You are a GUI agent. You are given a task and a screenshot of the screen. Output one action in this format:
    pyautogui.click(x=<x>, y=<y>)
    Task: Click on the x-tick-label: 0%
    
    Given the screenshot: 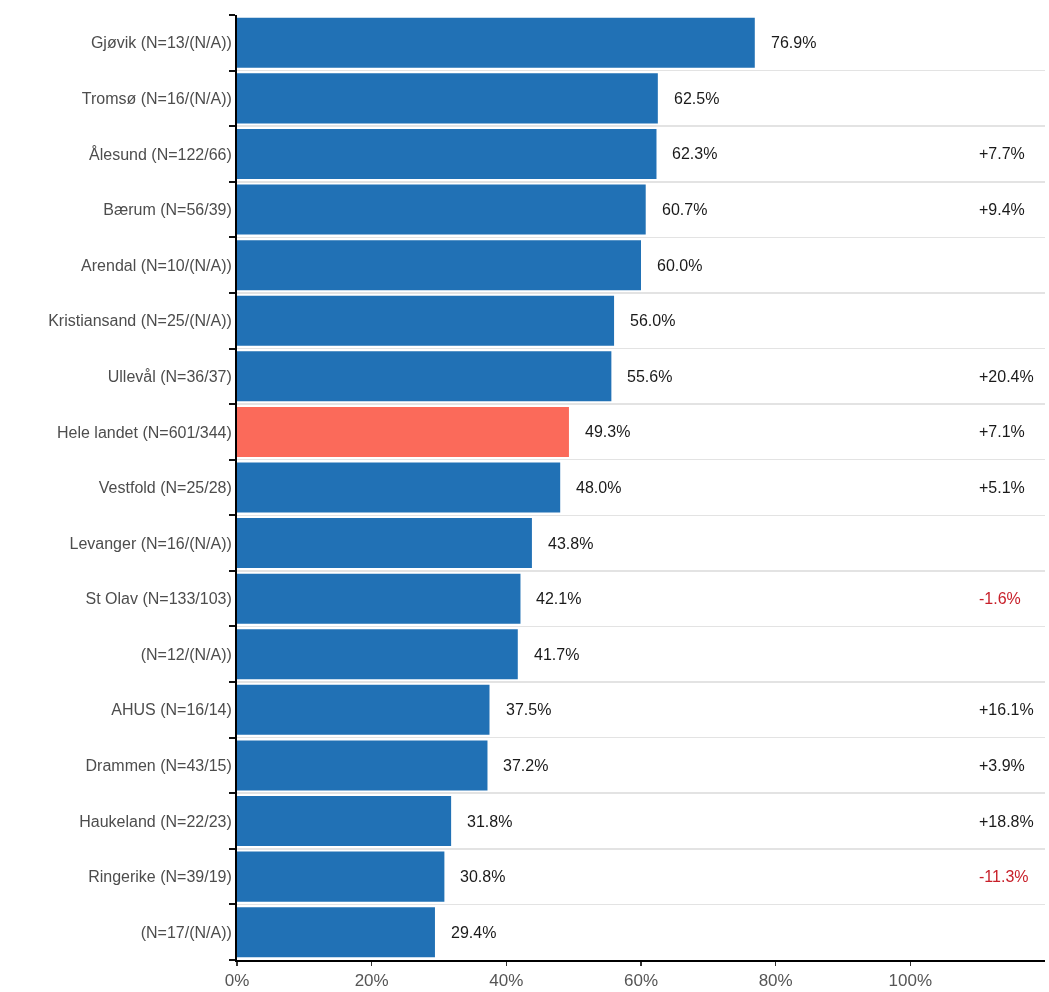 What is the action you would take?
    pyautogui.click(x=237, y=981)
    